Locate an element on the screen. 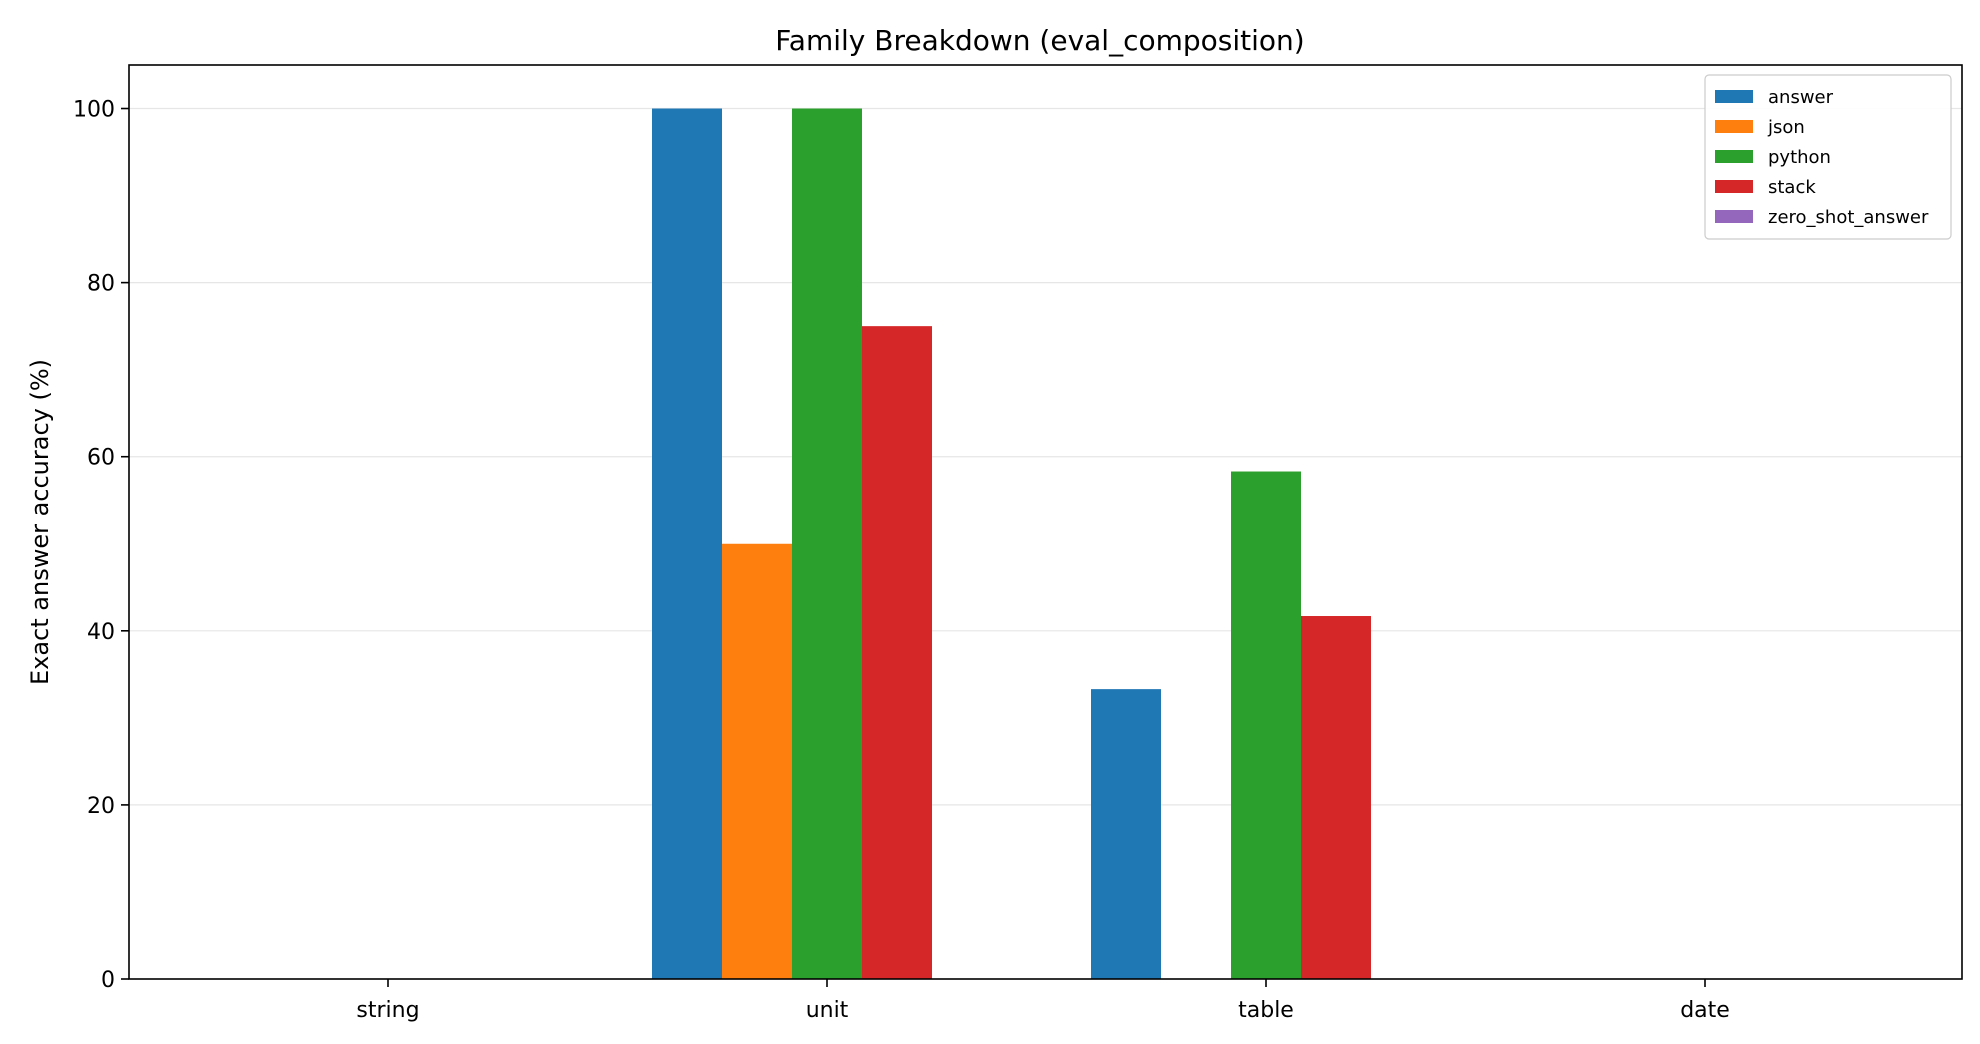  y-tick-label: 60 is located at coordinates (101, 458).